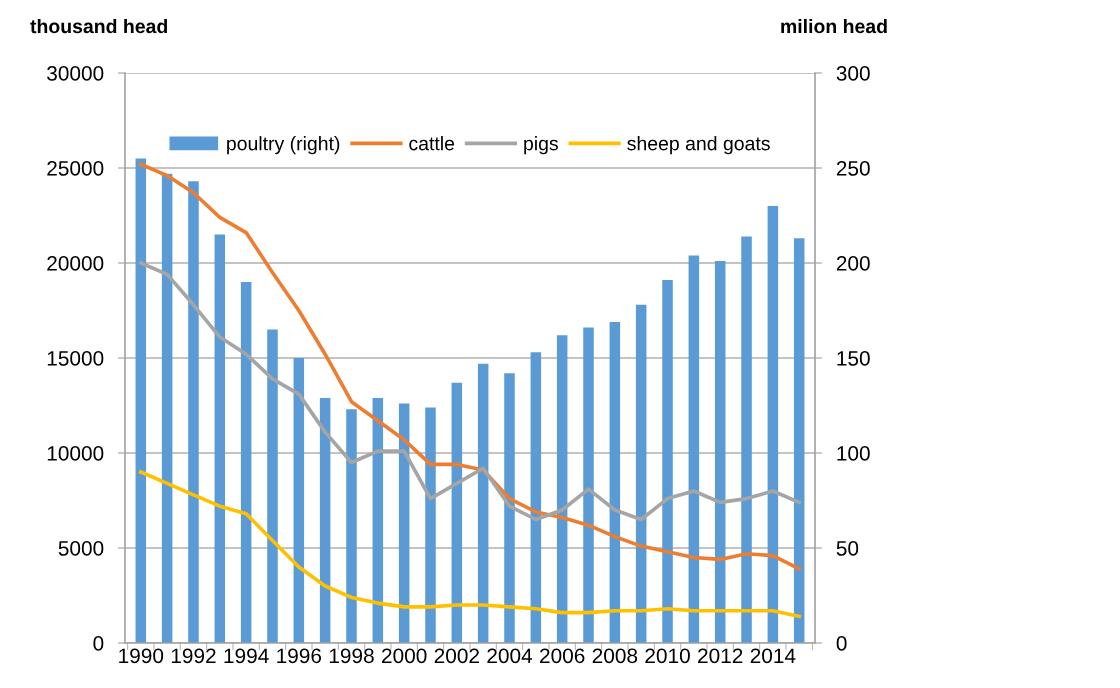 This screenshot has width=1120, height=688. I want to click on x-tick-label: 2004, so click(510, 656).